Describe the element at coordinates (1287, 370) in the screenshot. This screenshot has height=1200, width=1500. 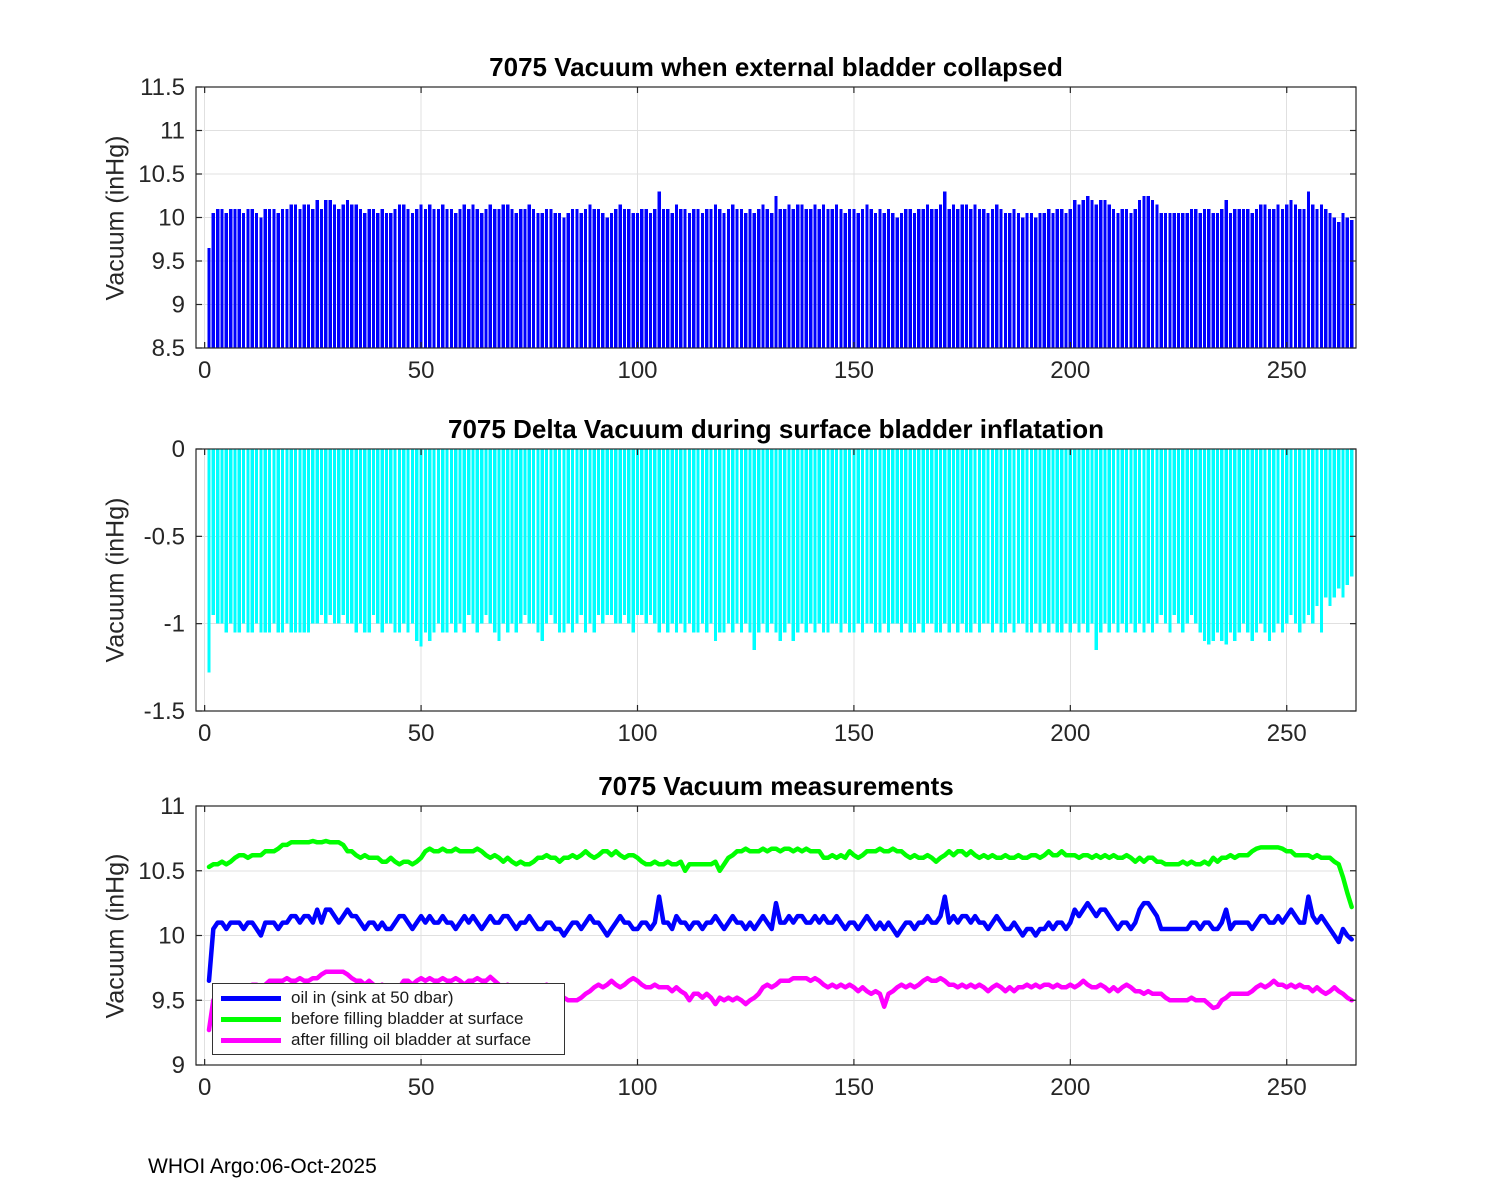
I see `x-tick-label: 250` at that location.